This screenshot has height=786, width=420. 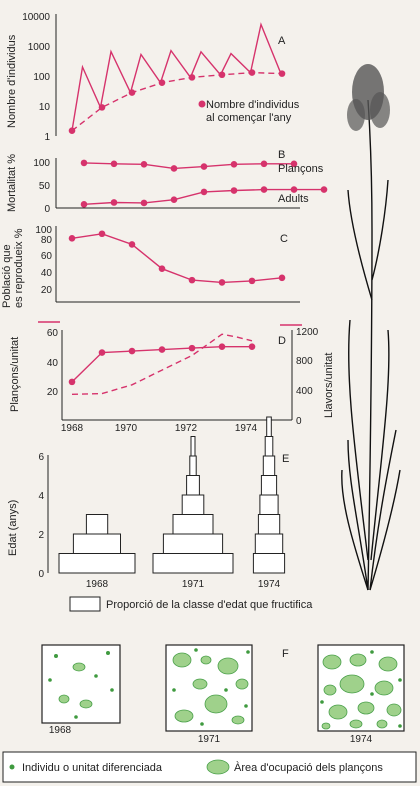 What do you see at coordinates (43, 230) in the screenshot?
I see `panel-c-ytick: 100` at bounding box center [43, 230].